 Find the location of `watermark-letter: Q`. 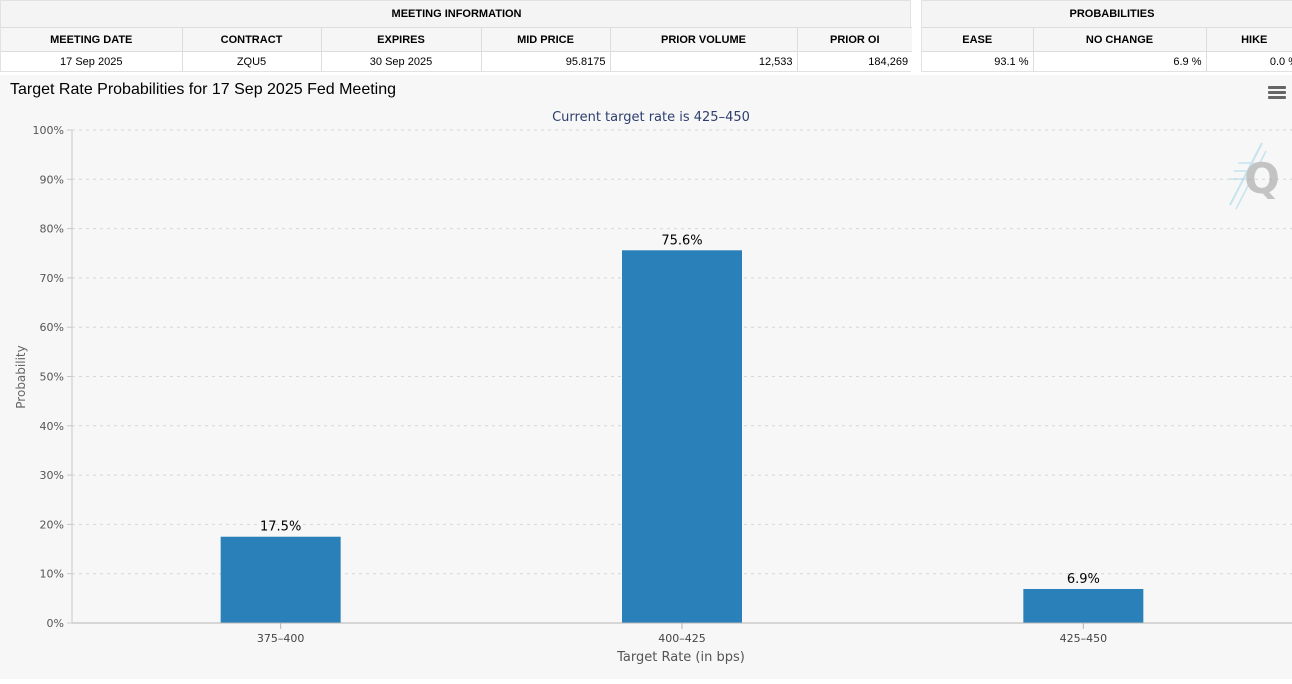

watermark-letter: Q is located at coordinates (1262, 178).